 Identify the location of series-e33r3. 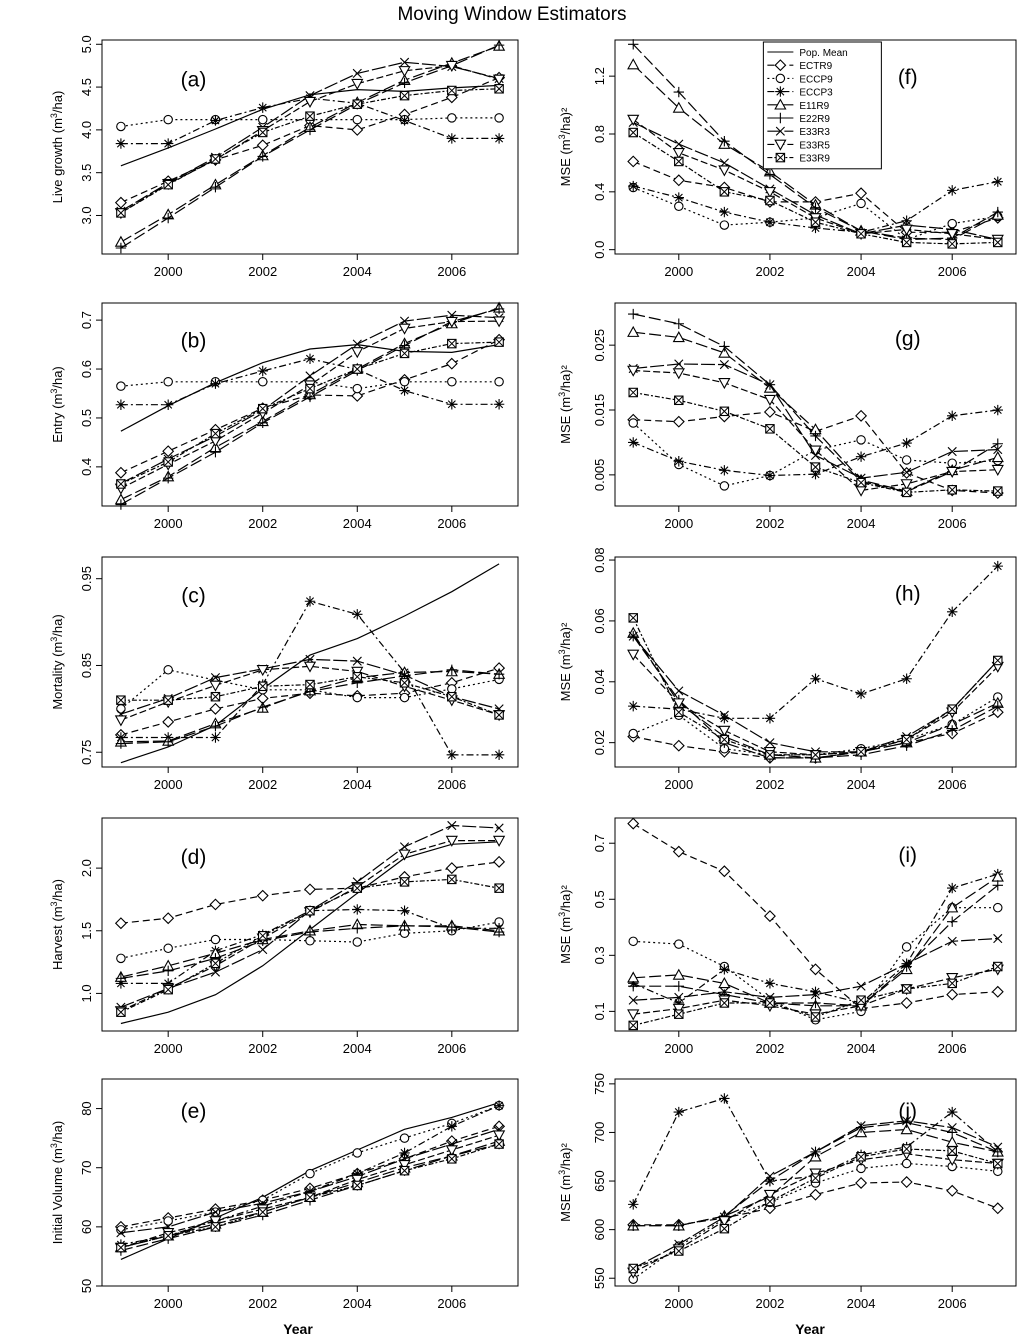
(310, 136).